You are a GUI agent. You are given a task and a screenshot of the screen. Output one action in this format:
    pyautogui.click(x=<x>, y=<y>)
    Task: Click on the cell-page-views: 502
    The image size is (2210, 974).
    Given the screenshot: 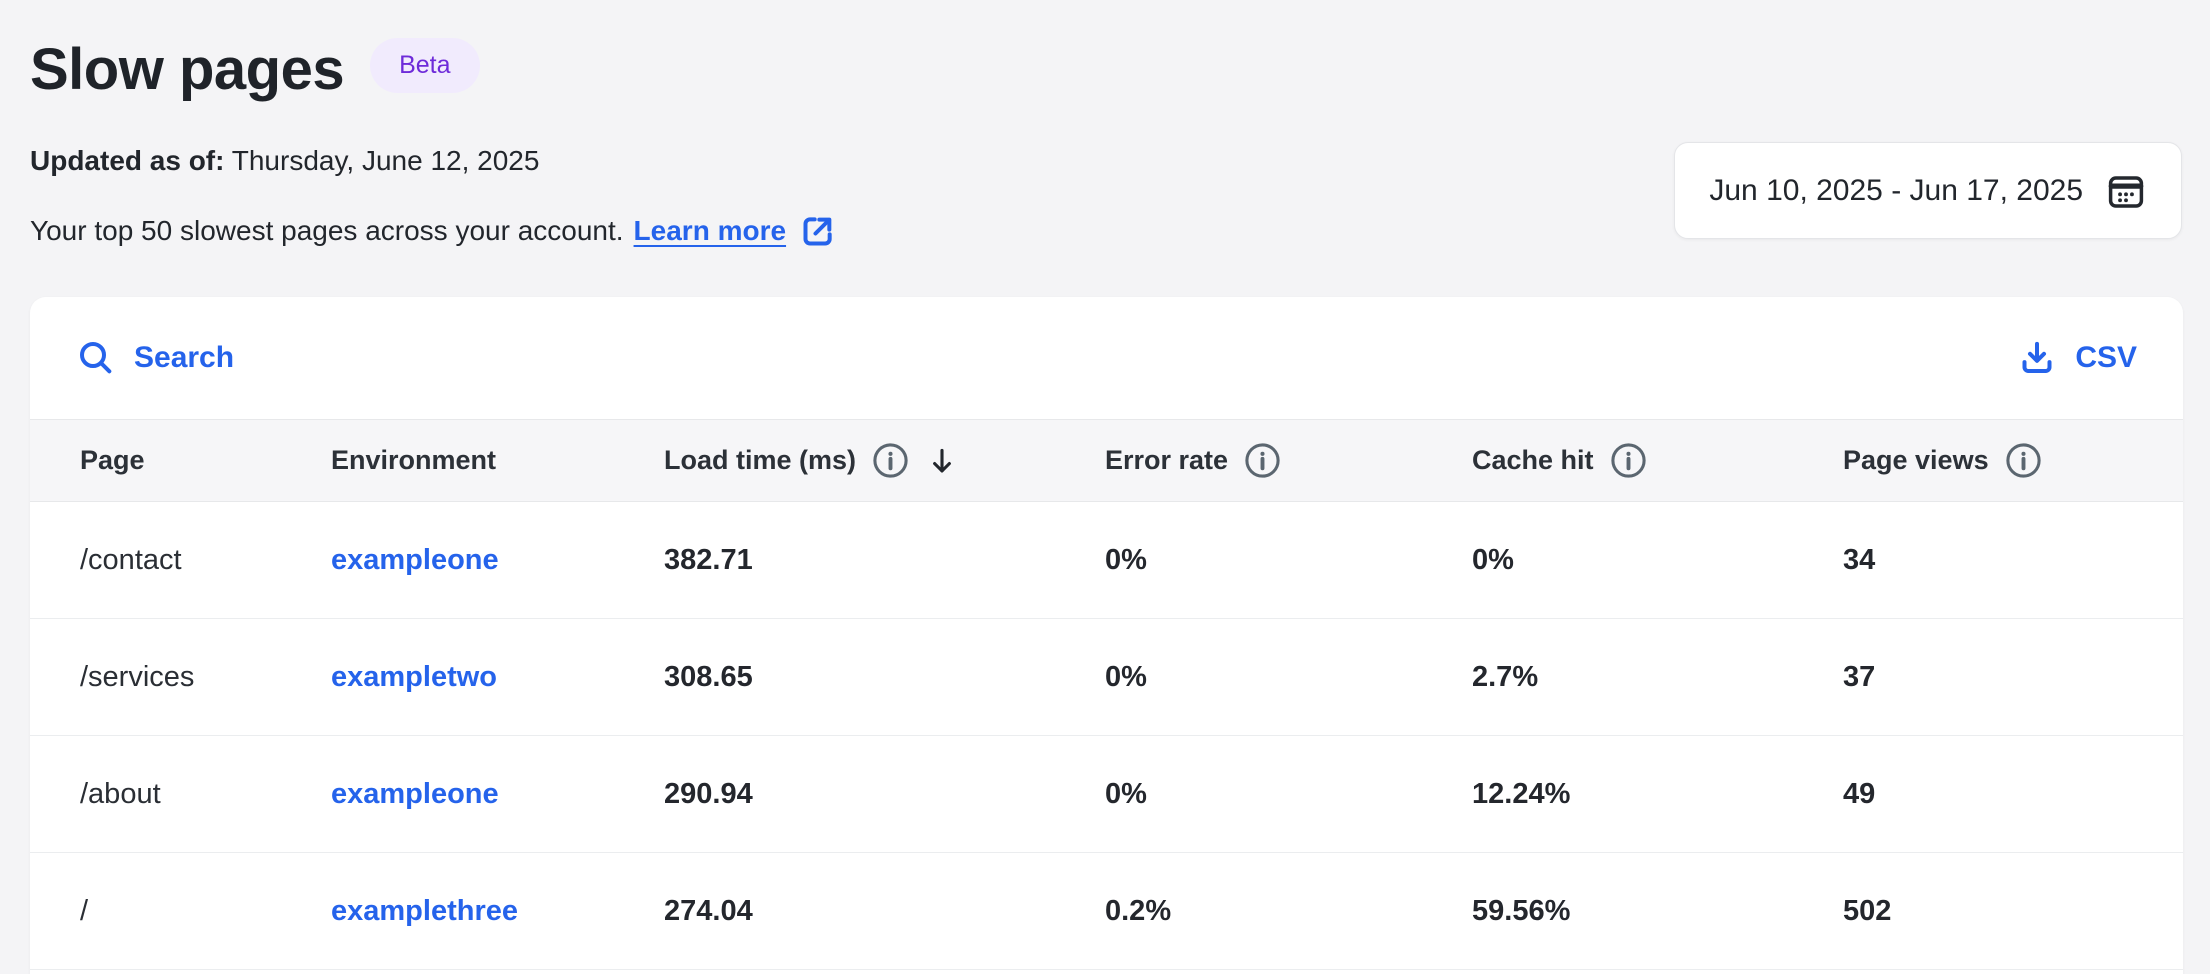 What is the action you would take?
    pyautogui.click(x=1867, y=910)
    